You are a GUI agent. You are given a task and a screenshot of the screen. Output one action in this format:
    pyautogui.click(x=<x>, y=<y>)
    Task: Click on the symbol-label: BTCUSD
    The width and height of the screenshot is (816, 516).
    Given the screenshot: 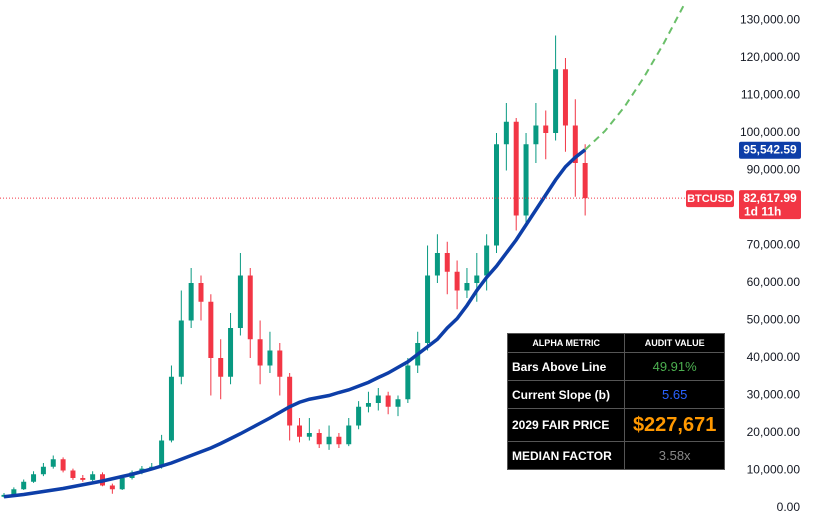 What is the action you would take?
    pyautogui.click(x=710, y=199)
    